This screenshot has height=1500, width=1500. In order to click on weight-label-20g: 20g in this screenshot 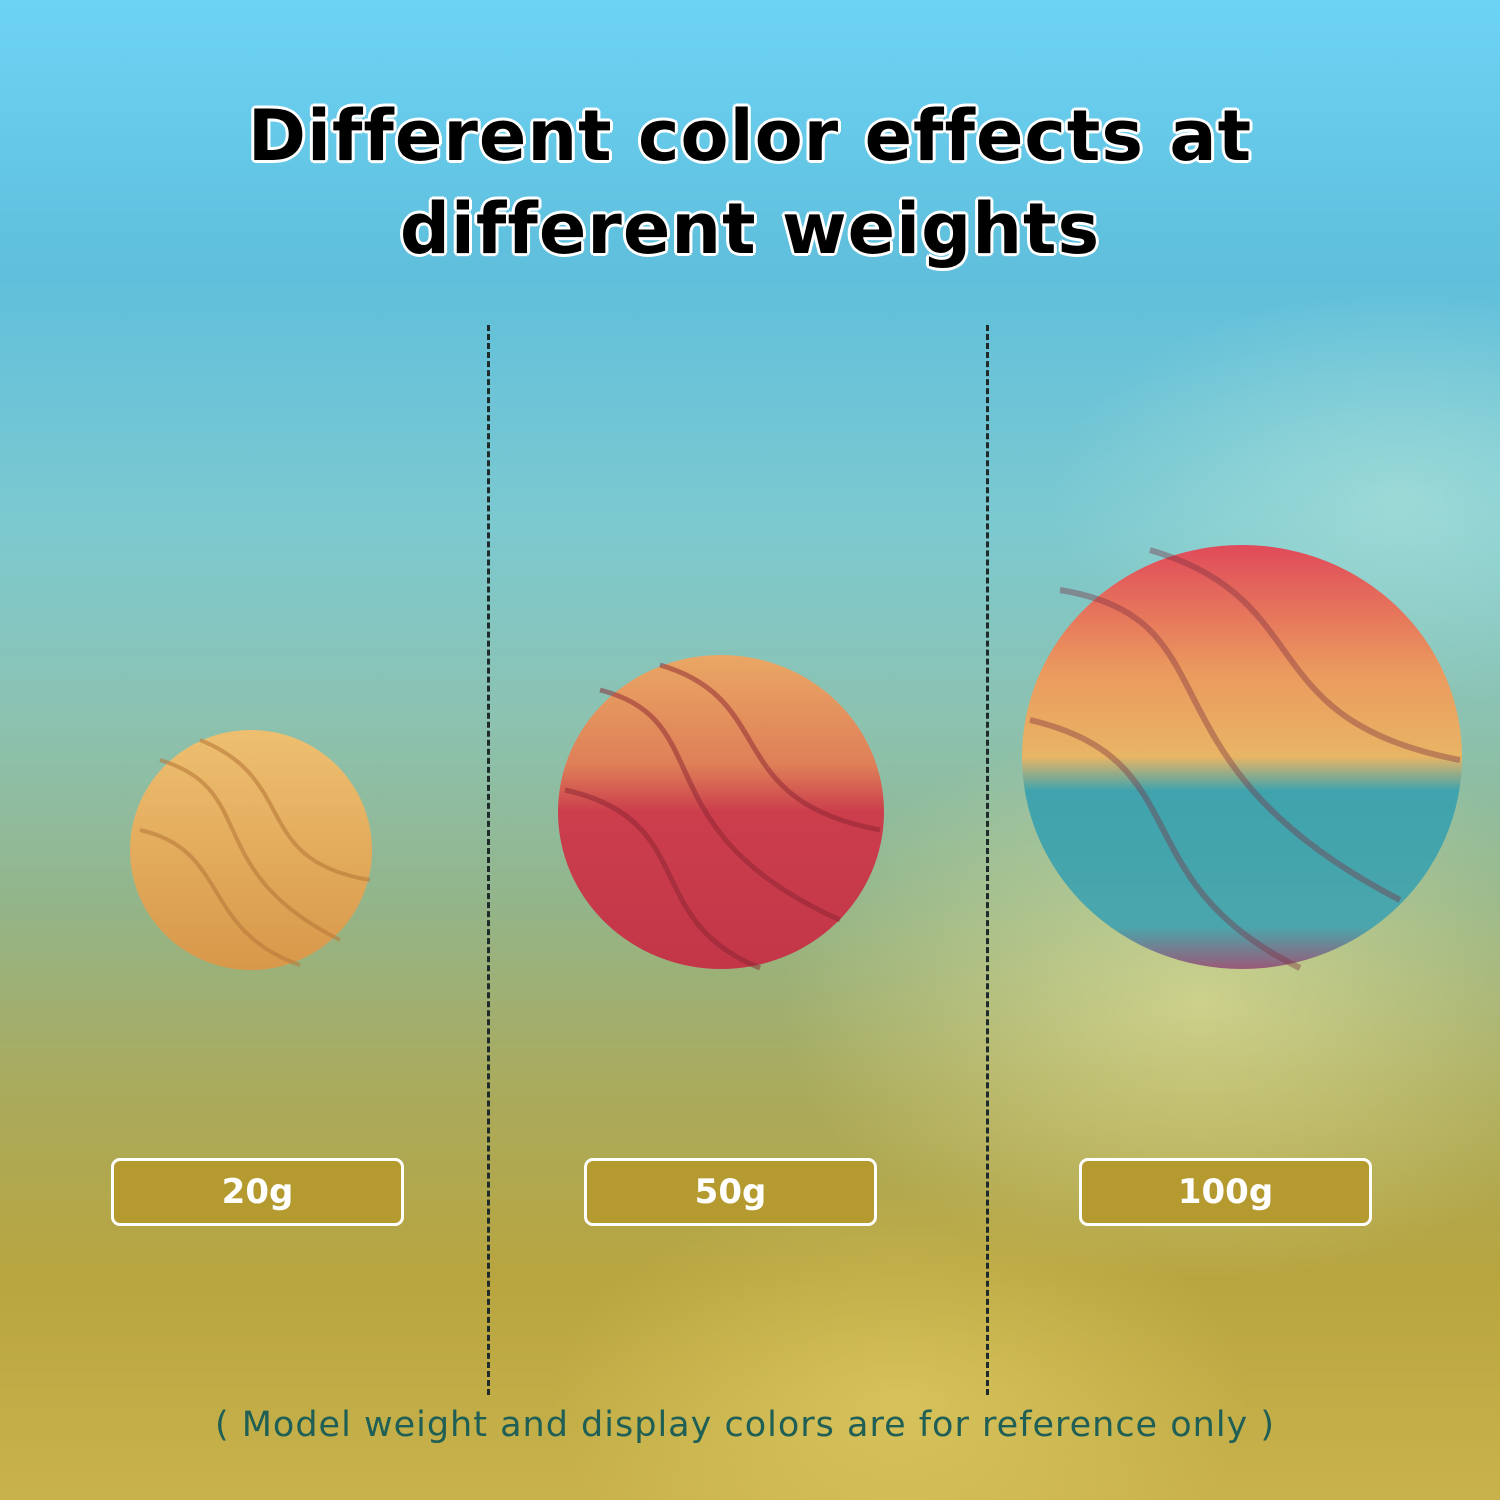, I will do `click(257, 1192)`.